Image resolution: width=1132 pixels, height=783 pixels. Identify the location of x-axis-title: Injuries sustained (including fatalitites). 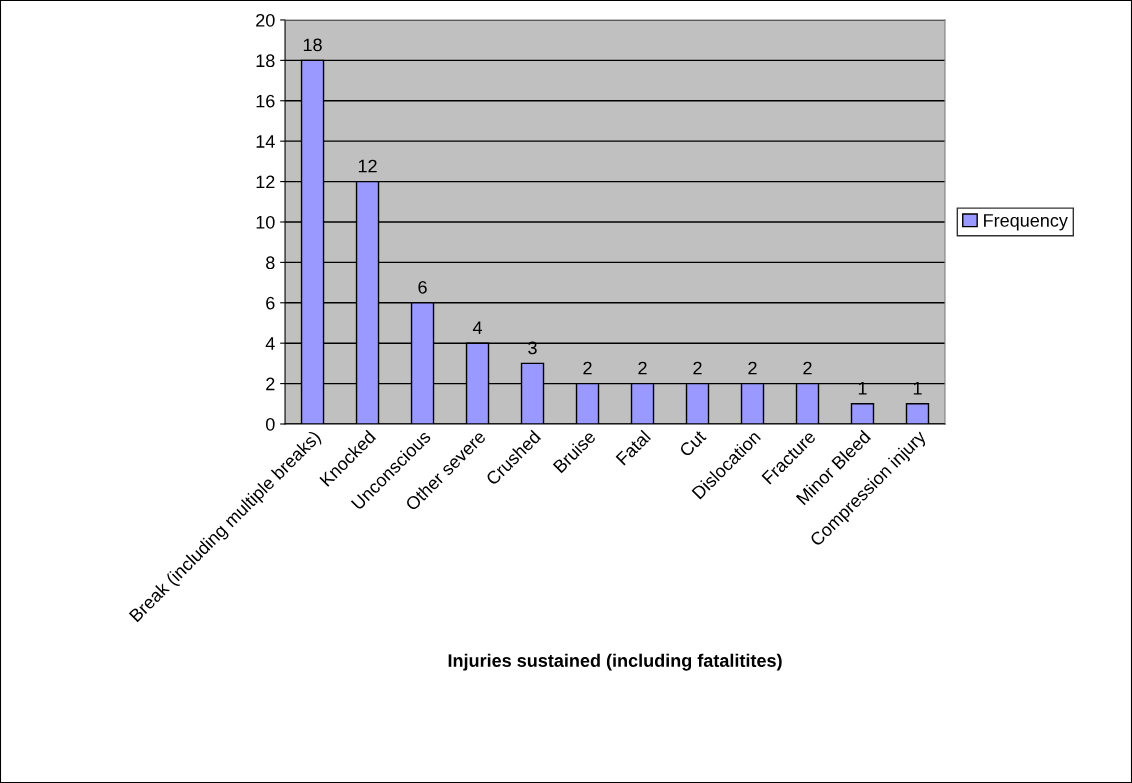
(615, 662).